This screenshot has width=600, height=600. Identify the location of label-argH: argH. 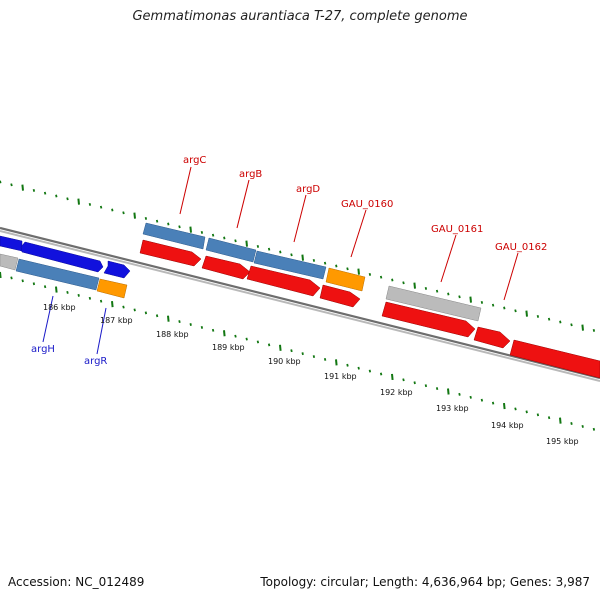
(43, 349).